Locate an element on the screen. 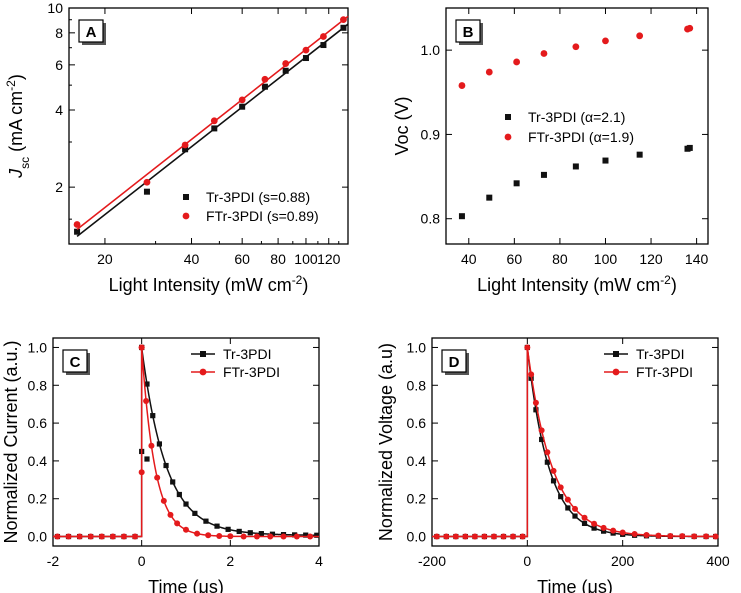 This screenshot has height=593, width=741. x-tick-label: -2 is located at coordinates (53, 561).